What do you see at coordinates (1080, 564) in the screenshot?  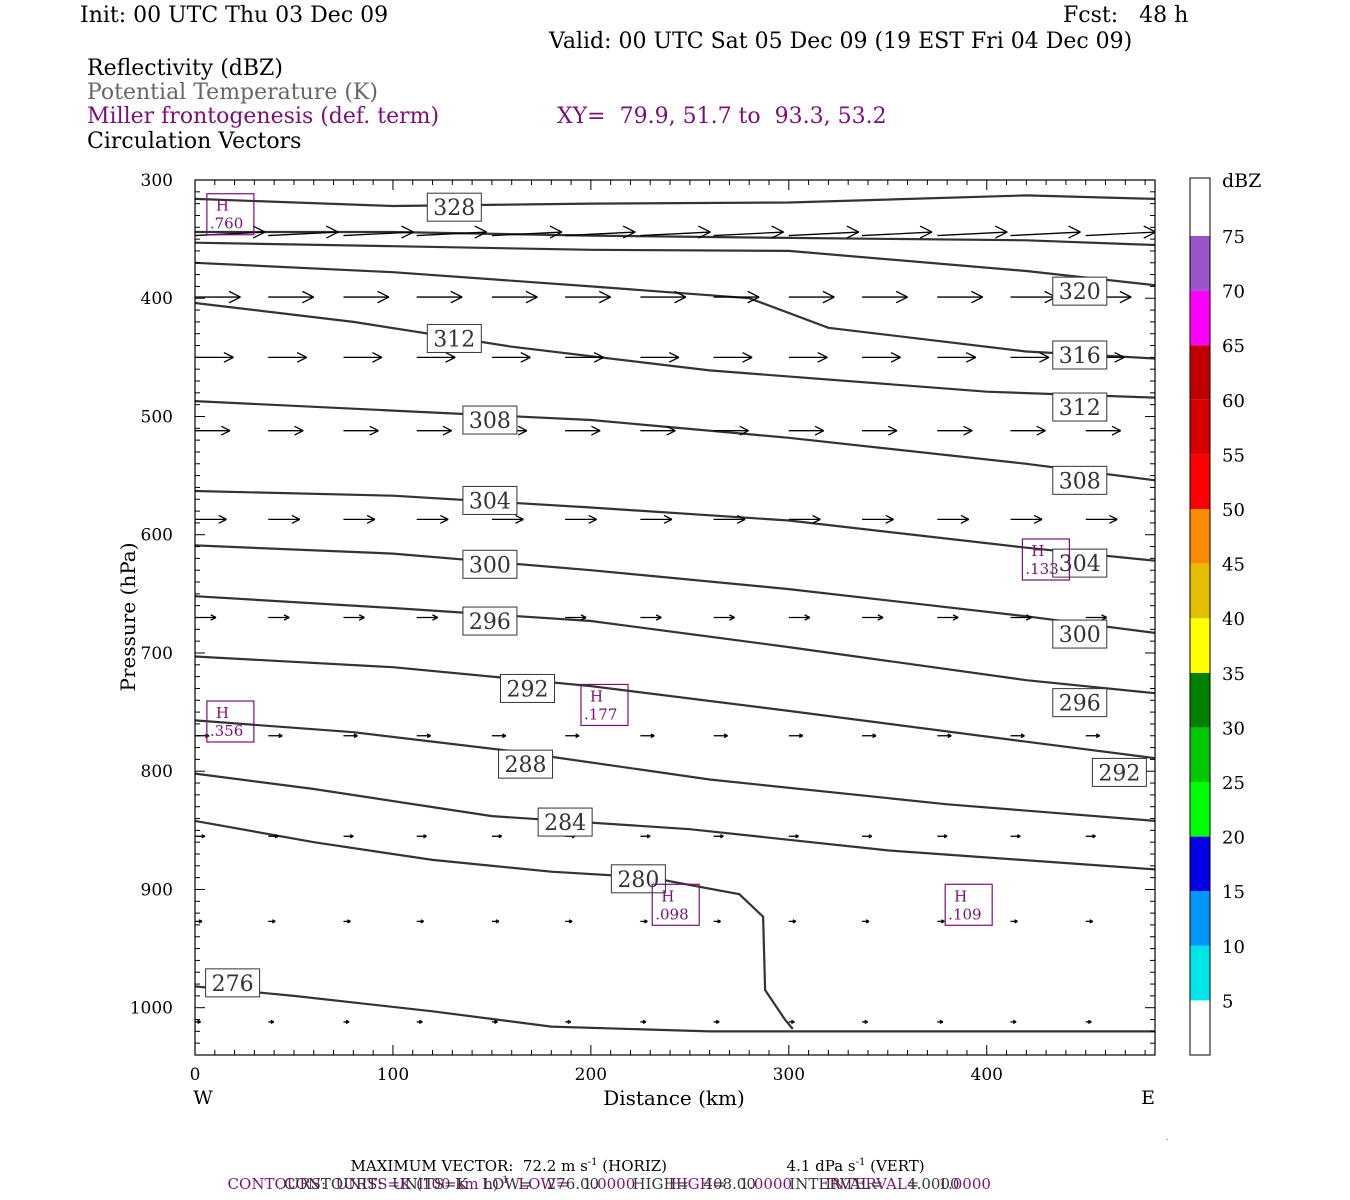 I see `contour-label-text: 304` at bounding box center [1080, 564].